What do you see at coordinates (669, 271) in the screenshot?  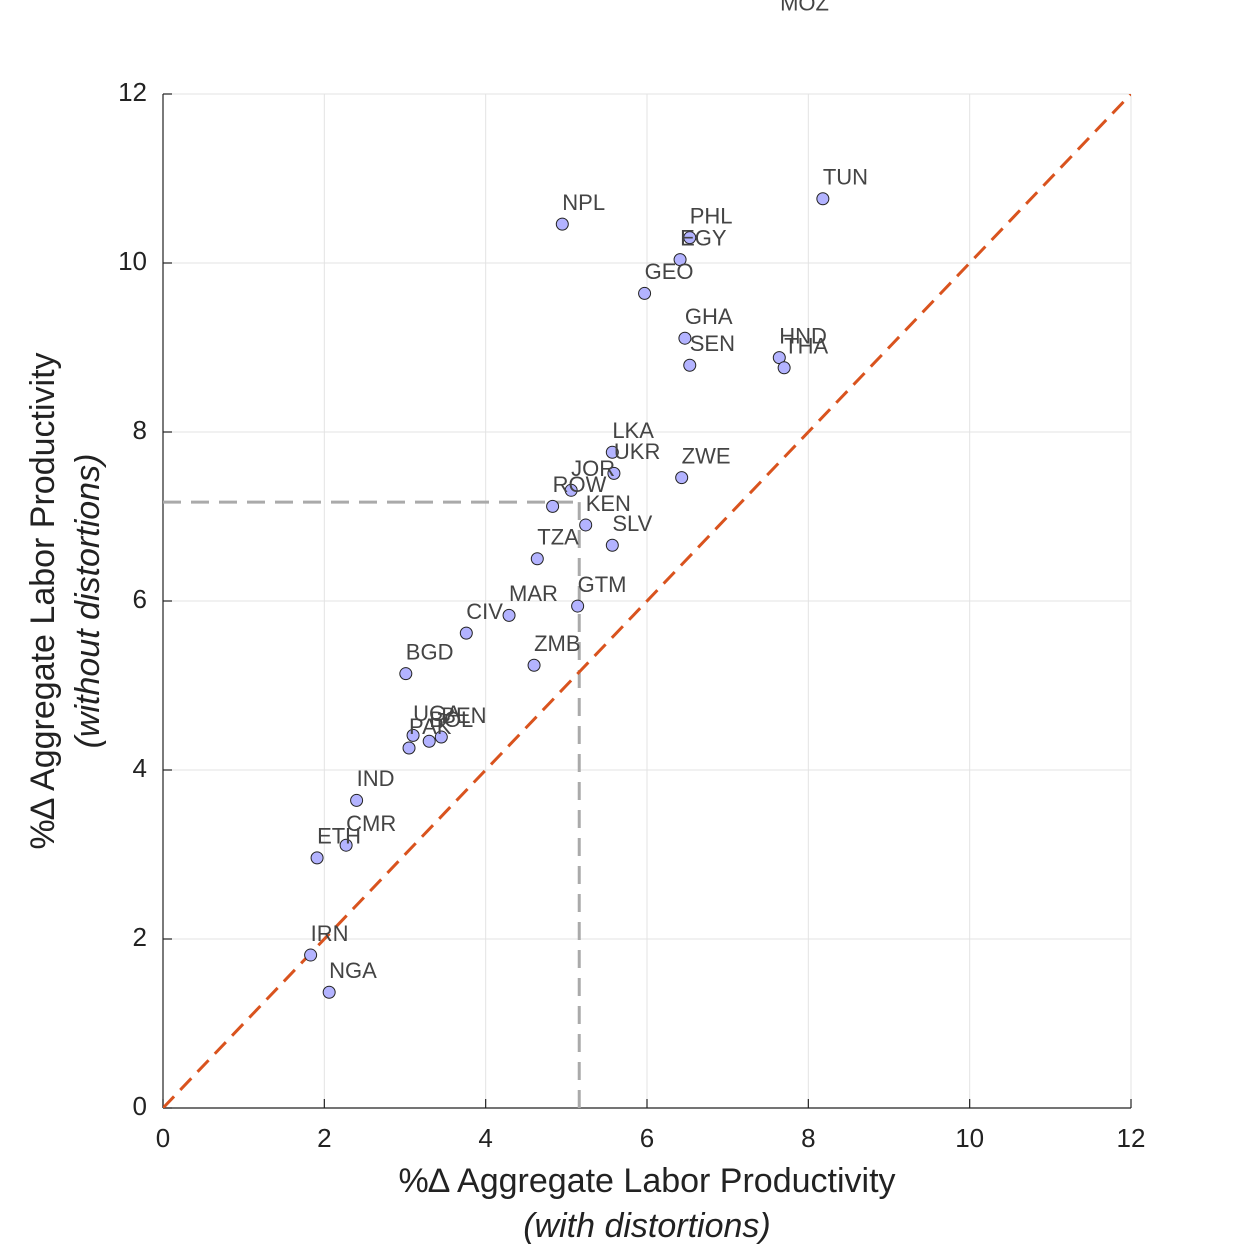 I see `point-label: GEO` at bounding box center [669, 271].